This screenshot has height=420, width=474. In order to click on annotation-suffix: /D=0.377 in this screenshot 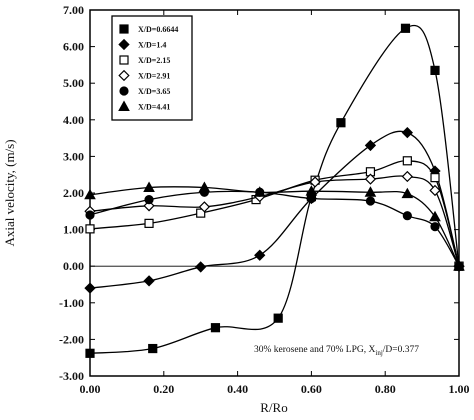, I will do `click(401, 350)`.